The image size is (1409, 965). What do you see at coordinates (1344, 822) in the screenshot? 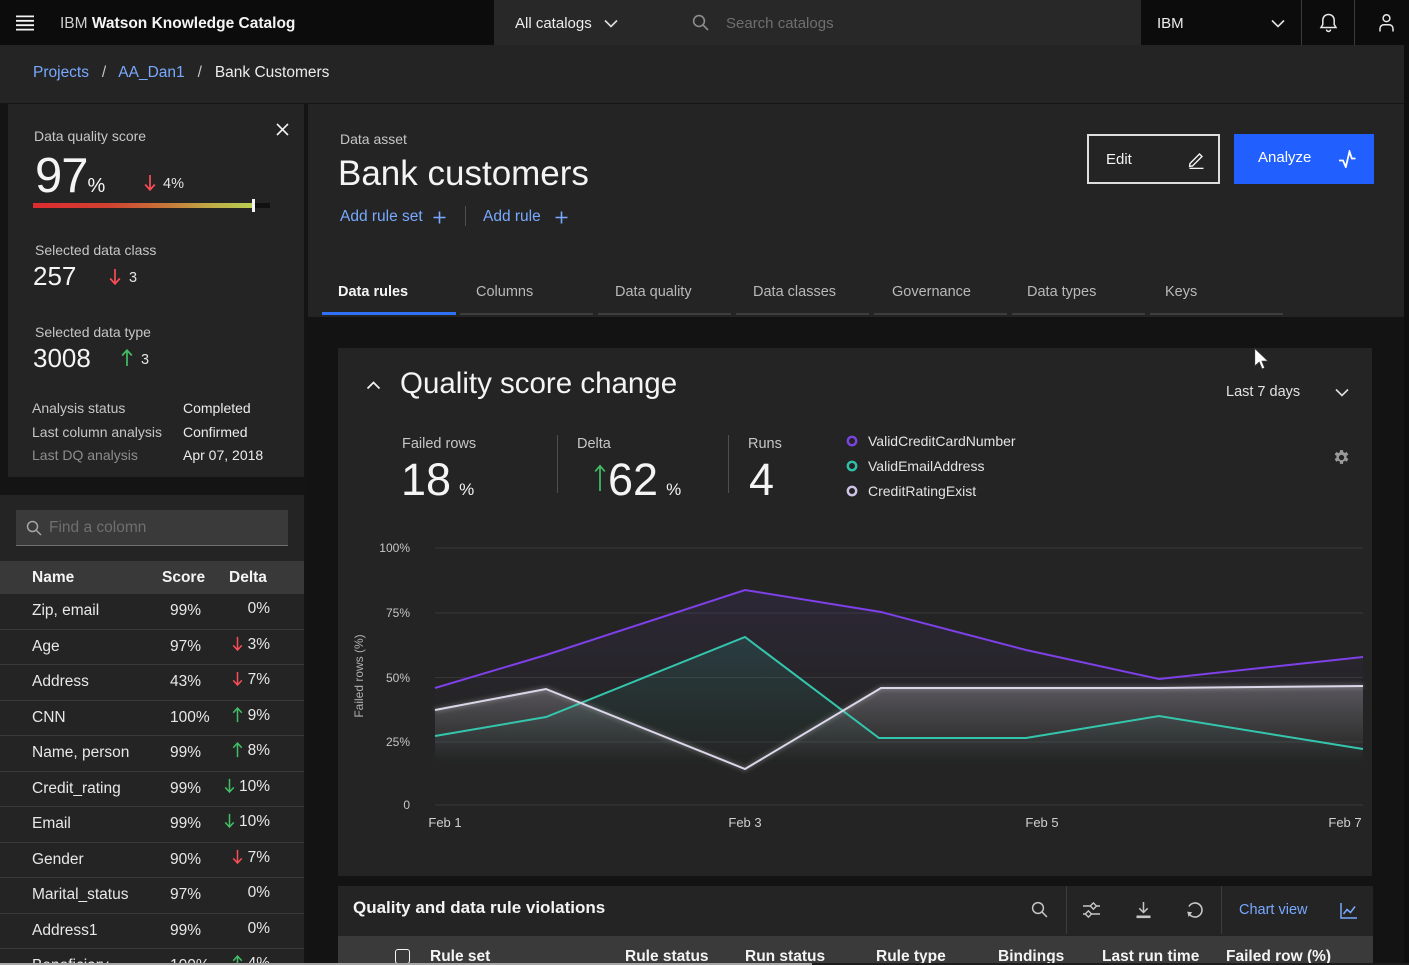
I see `svg-text: Feb 7` at bounding box center [1344, 822].